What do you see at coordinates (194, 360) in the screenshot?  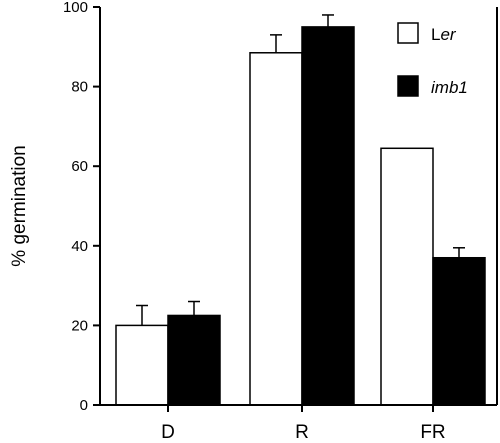 I see `bar-imb1-d` at bounding box center [194, 360].